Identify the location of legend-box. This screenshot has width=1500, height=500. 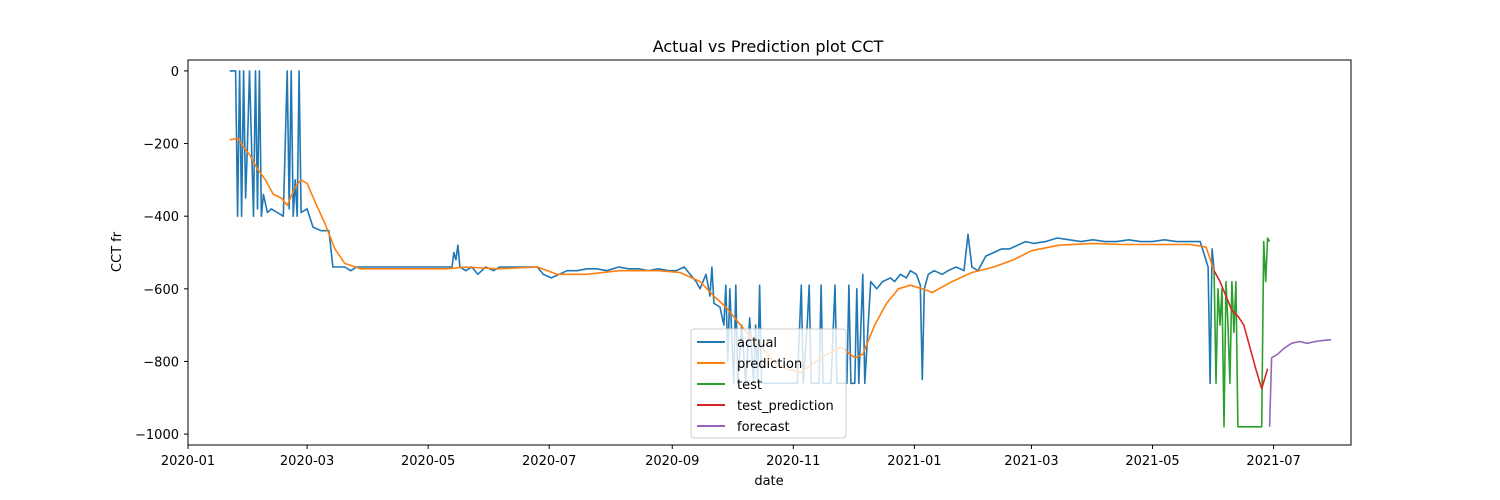
(768, 383).